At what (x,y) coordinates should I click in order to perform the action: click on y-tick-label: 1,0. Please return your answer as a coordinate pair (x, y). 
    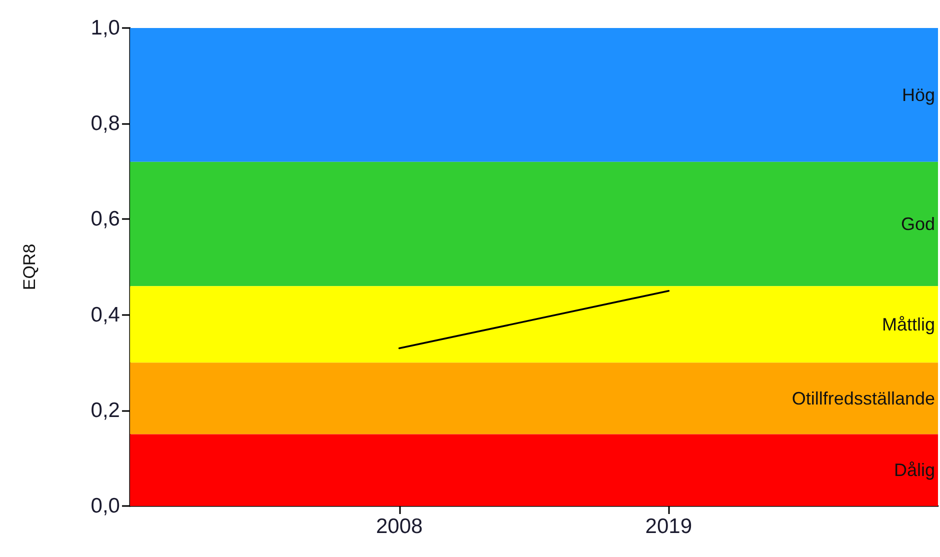
    Looking at the image, I should click on (105, 28).